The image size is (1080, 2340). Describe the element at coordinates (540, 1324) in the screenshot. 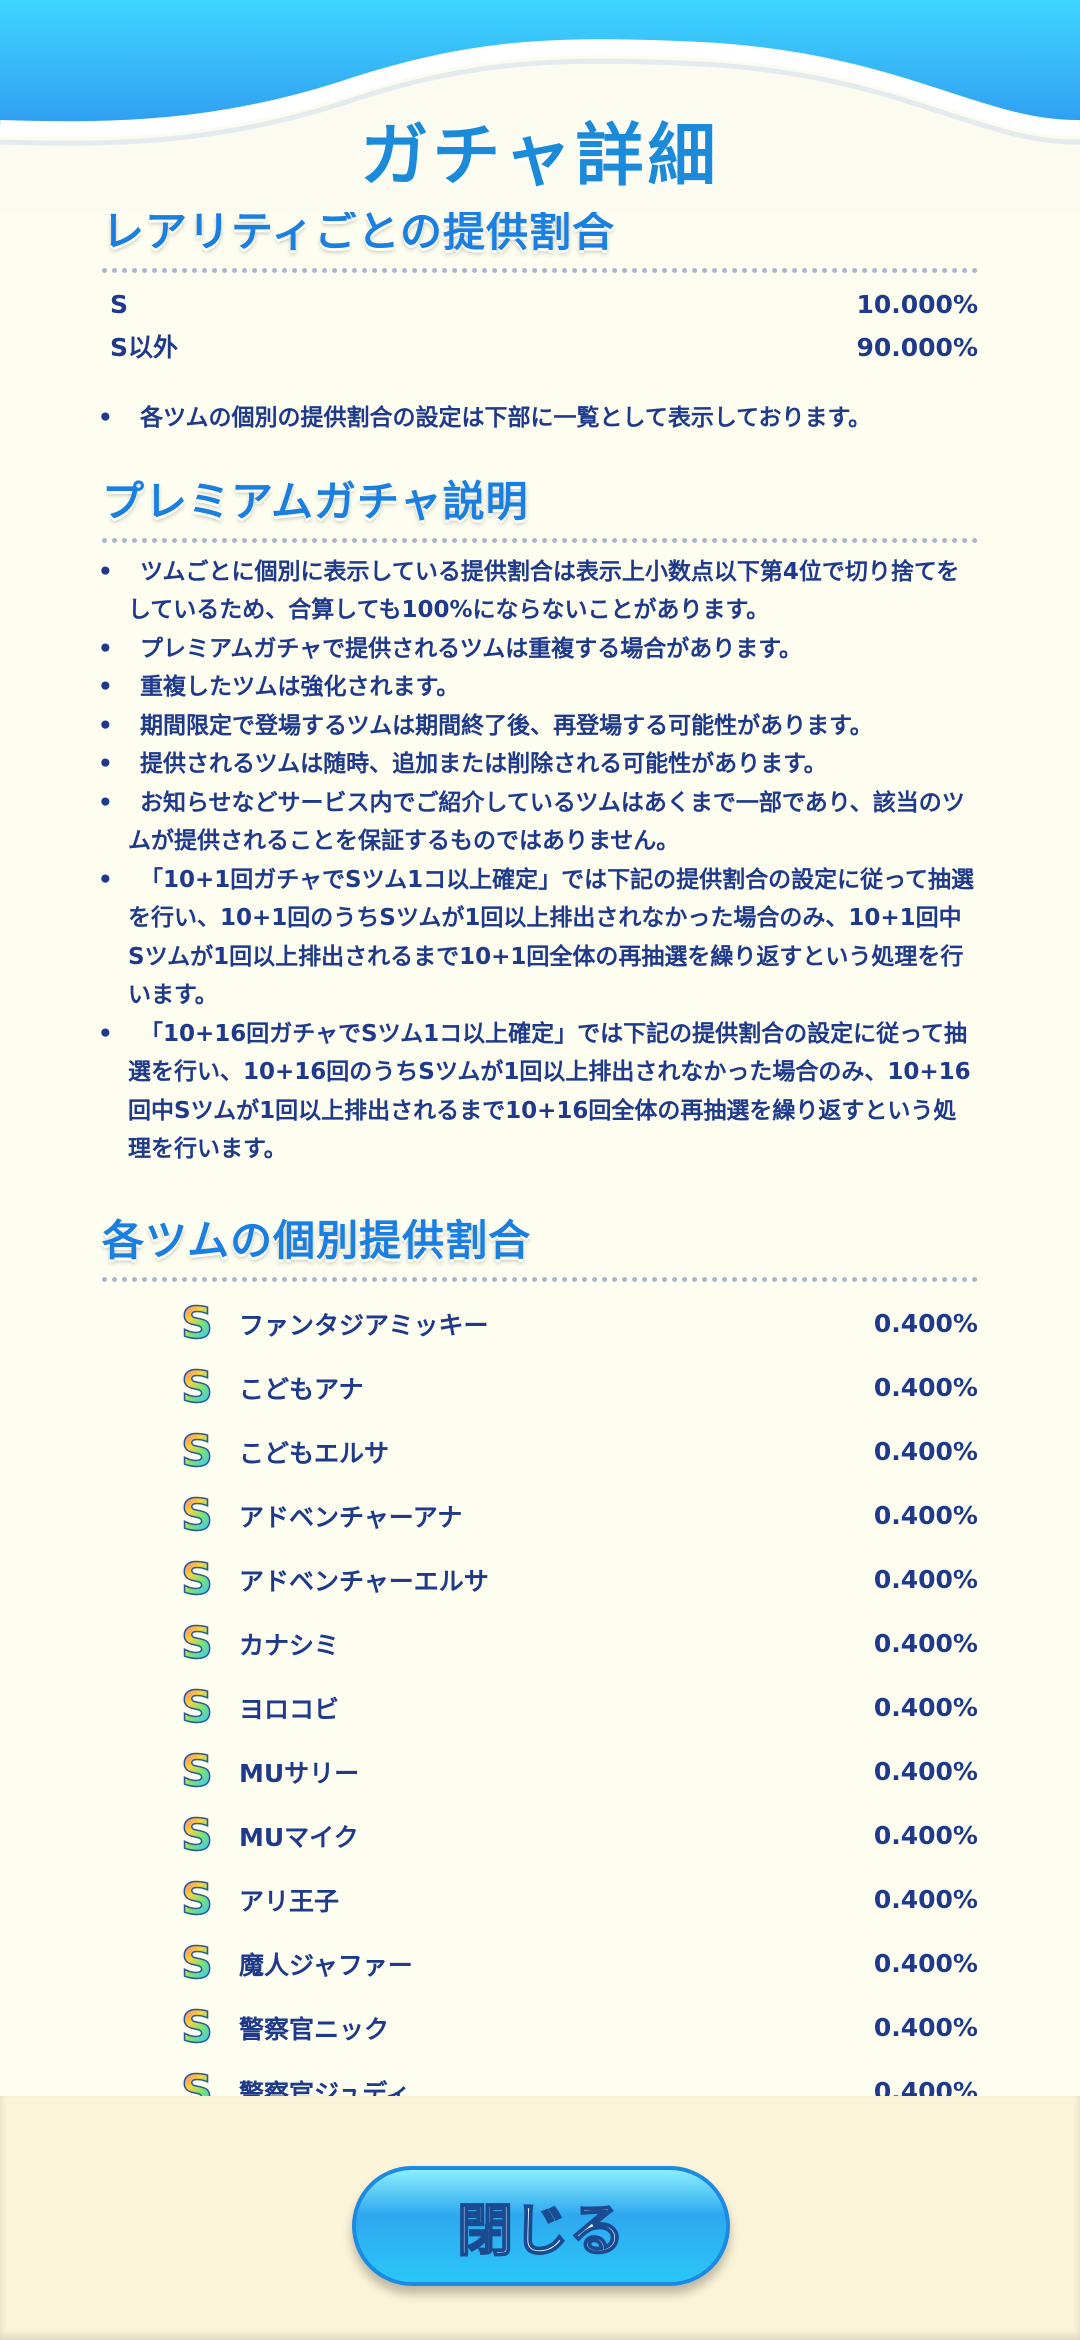

I see `tsum-row: S ファンタジアミッキー 0.400%` at that location.